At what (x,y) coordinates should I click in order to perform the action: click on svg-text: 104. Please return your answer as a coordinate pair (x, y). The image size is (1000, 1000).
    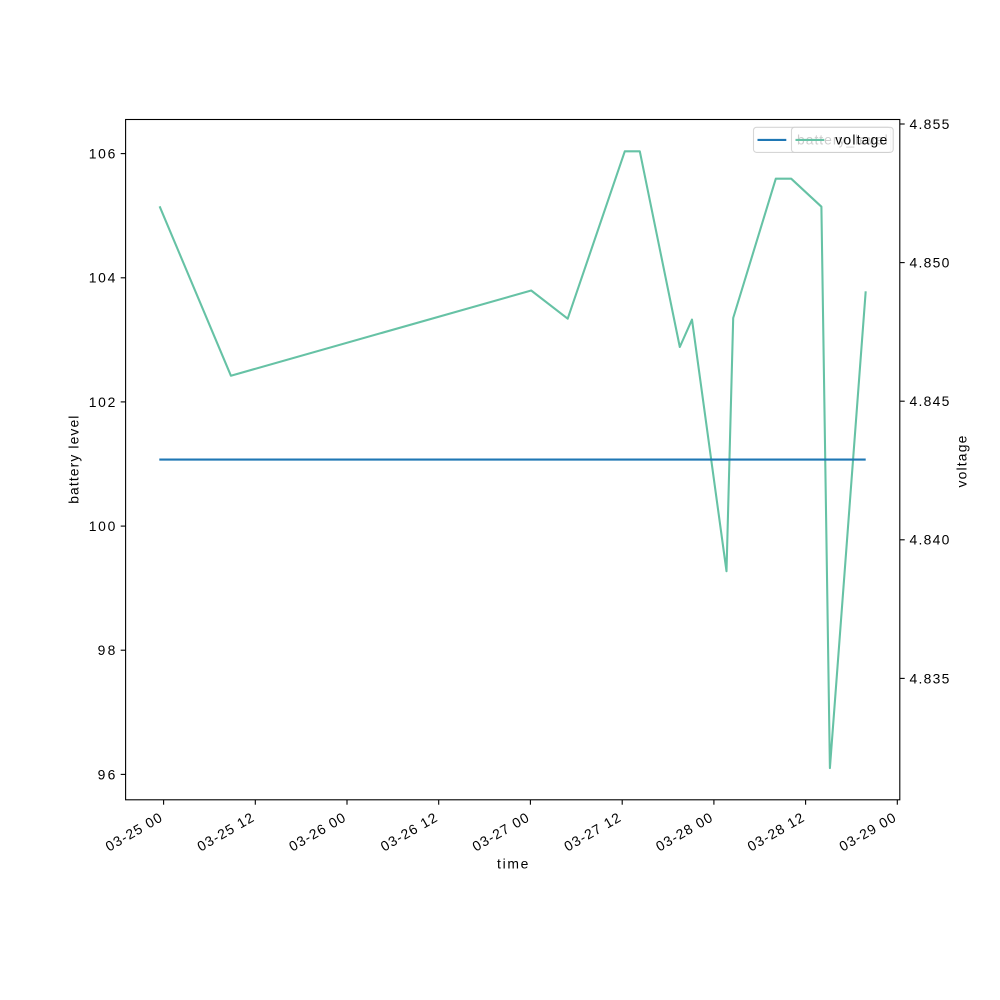
    Looking at the image, I should click on (102, 278).